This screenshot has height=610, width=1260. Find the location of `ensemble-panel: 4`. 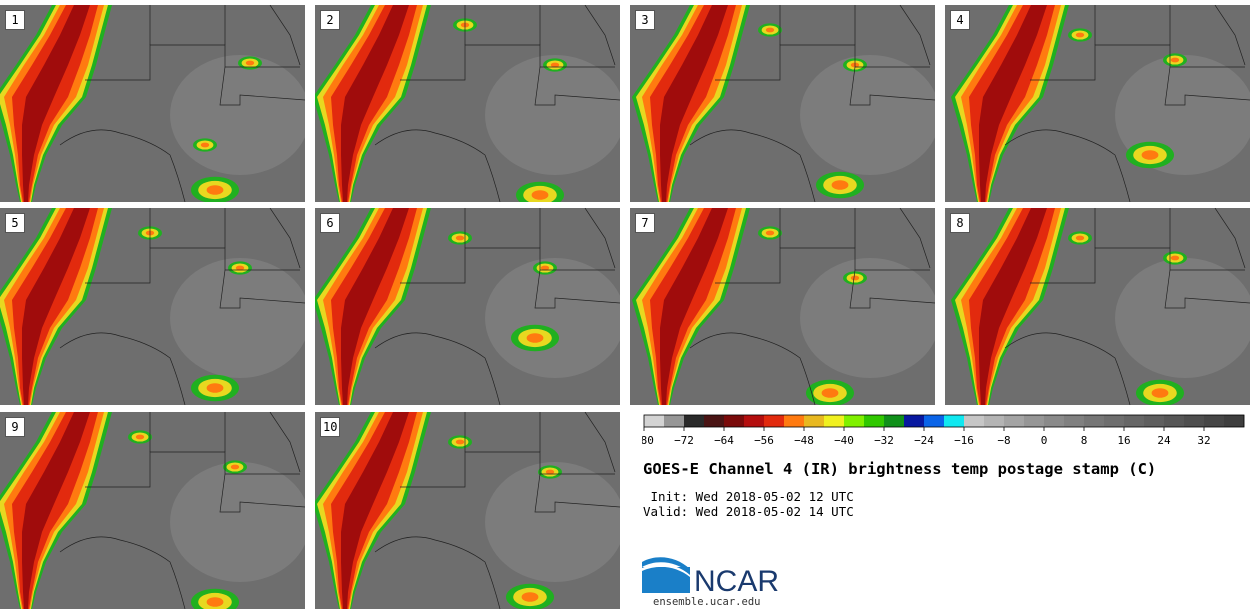

ensemble-panel: 4 is located at coordinates (1097, 103).